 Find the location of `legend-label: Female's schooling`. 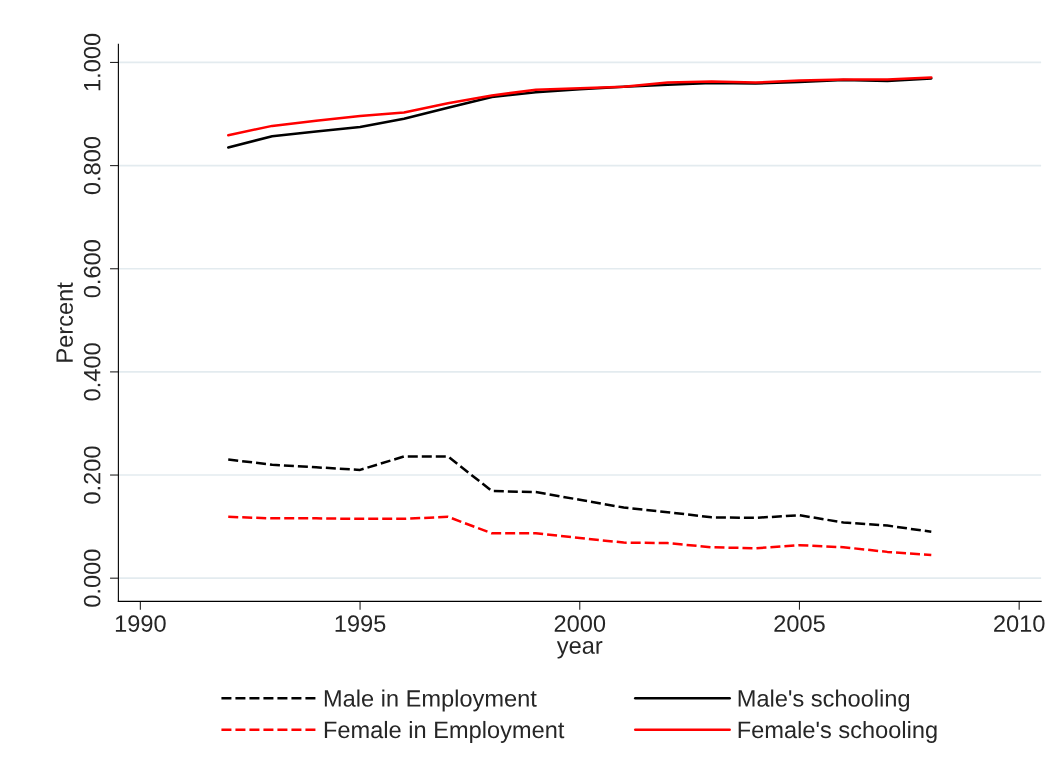

legend-label: Female's schooling is located at coordinates (837, 731).